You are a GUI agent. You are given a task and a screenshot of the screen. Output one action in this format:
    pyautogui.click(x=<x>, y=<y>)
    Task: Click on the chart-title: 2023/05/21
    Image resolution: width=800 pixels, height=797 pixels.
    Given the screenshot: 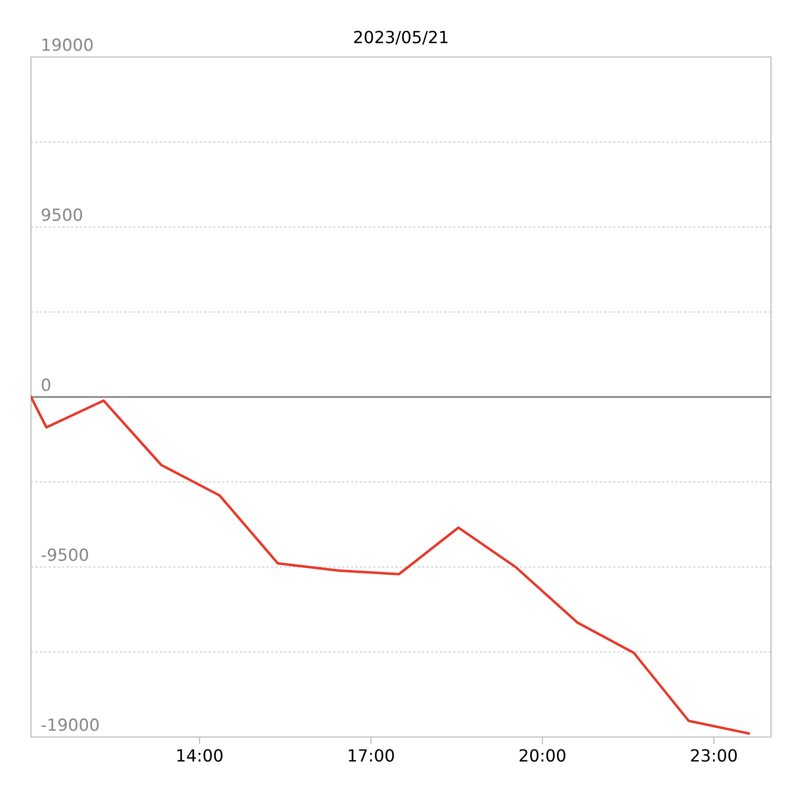 What is the action you would take?
    pyautogui.click(x=401, y=37)
    